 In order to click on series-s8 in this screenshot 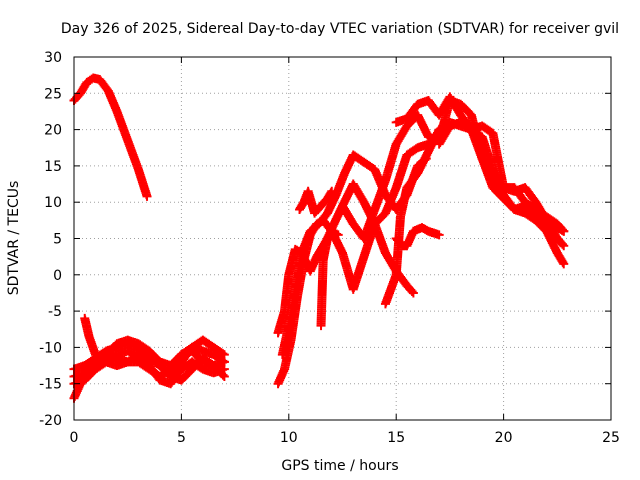, I will do `click(308, 282)`.